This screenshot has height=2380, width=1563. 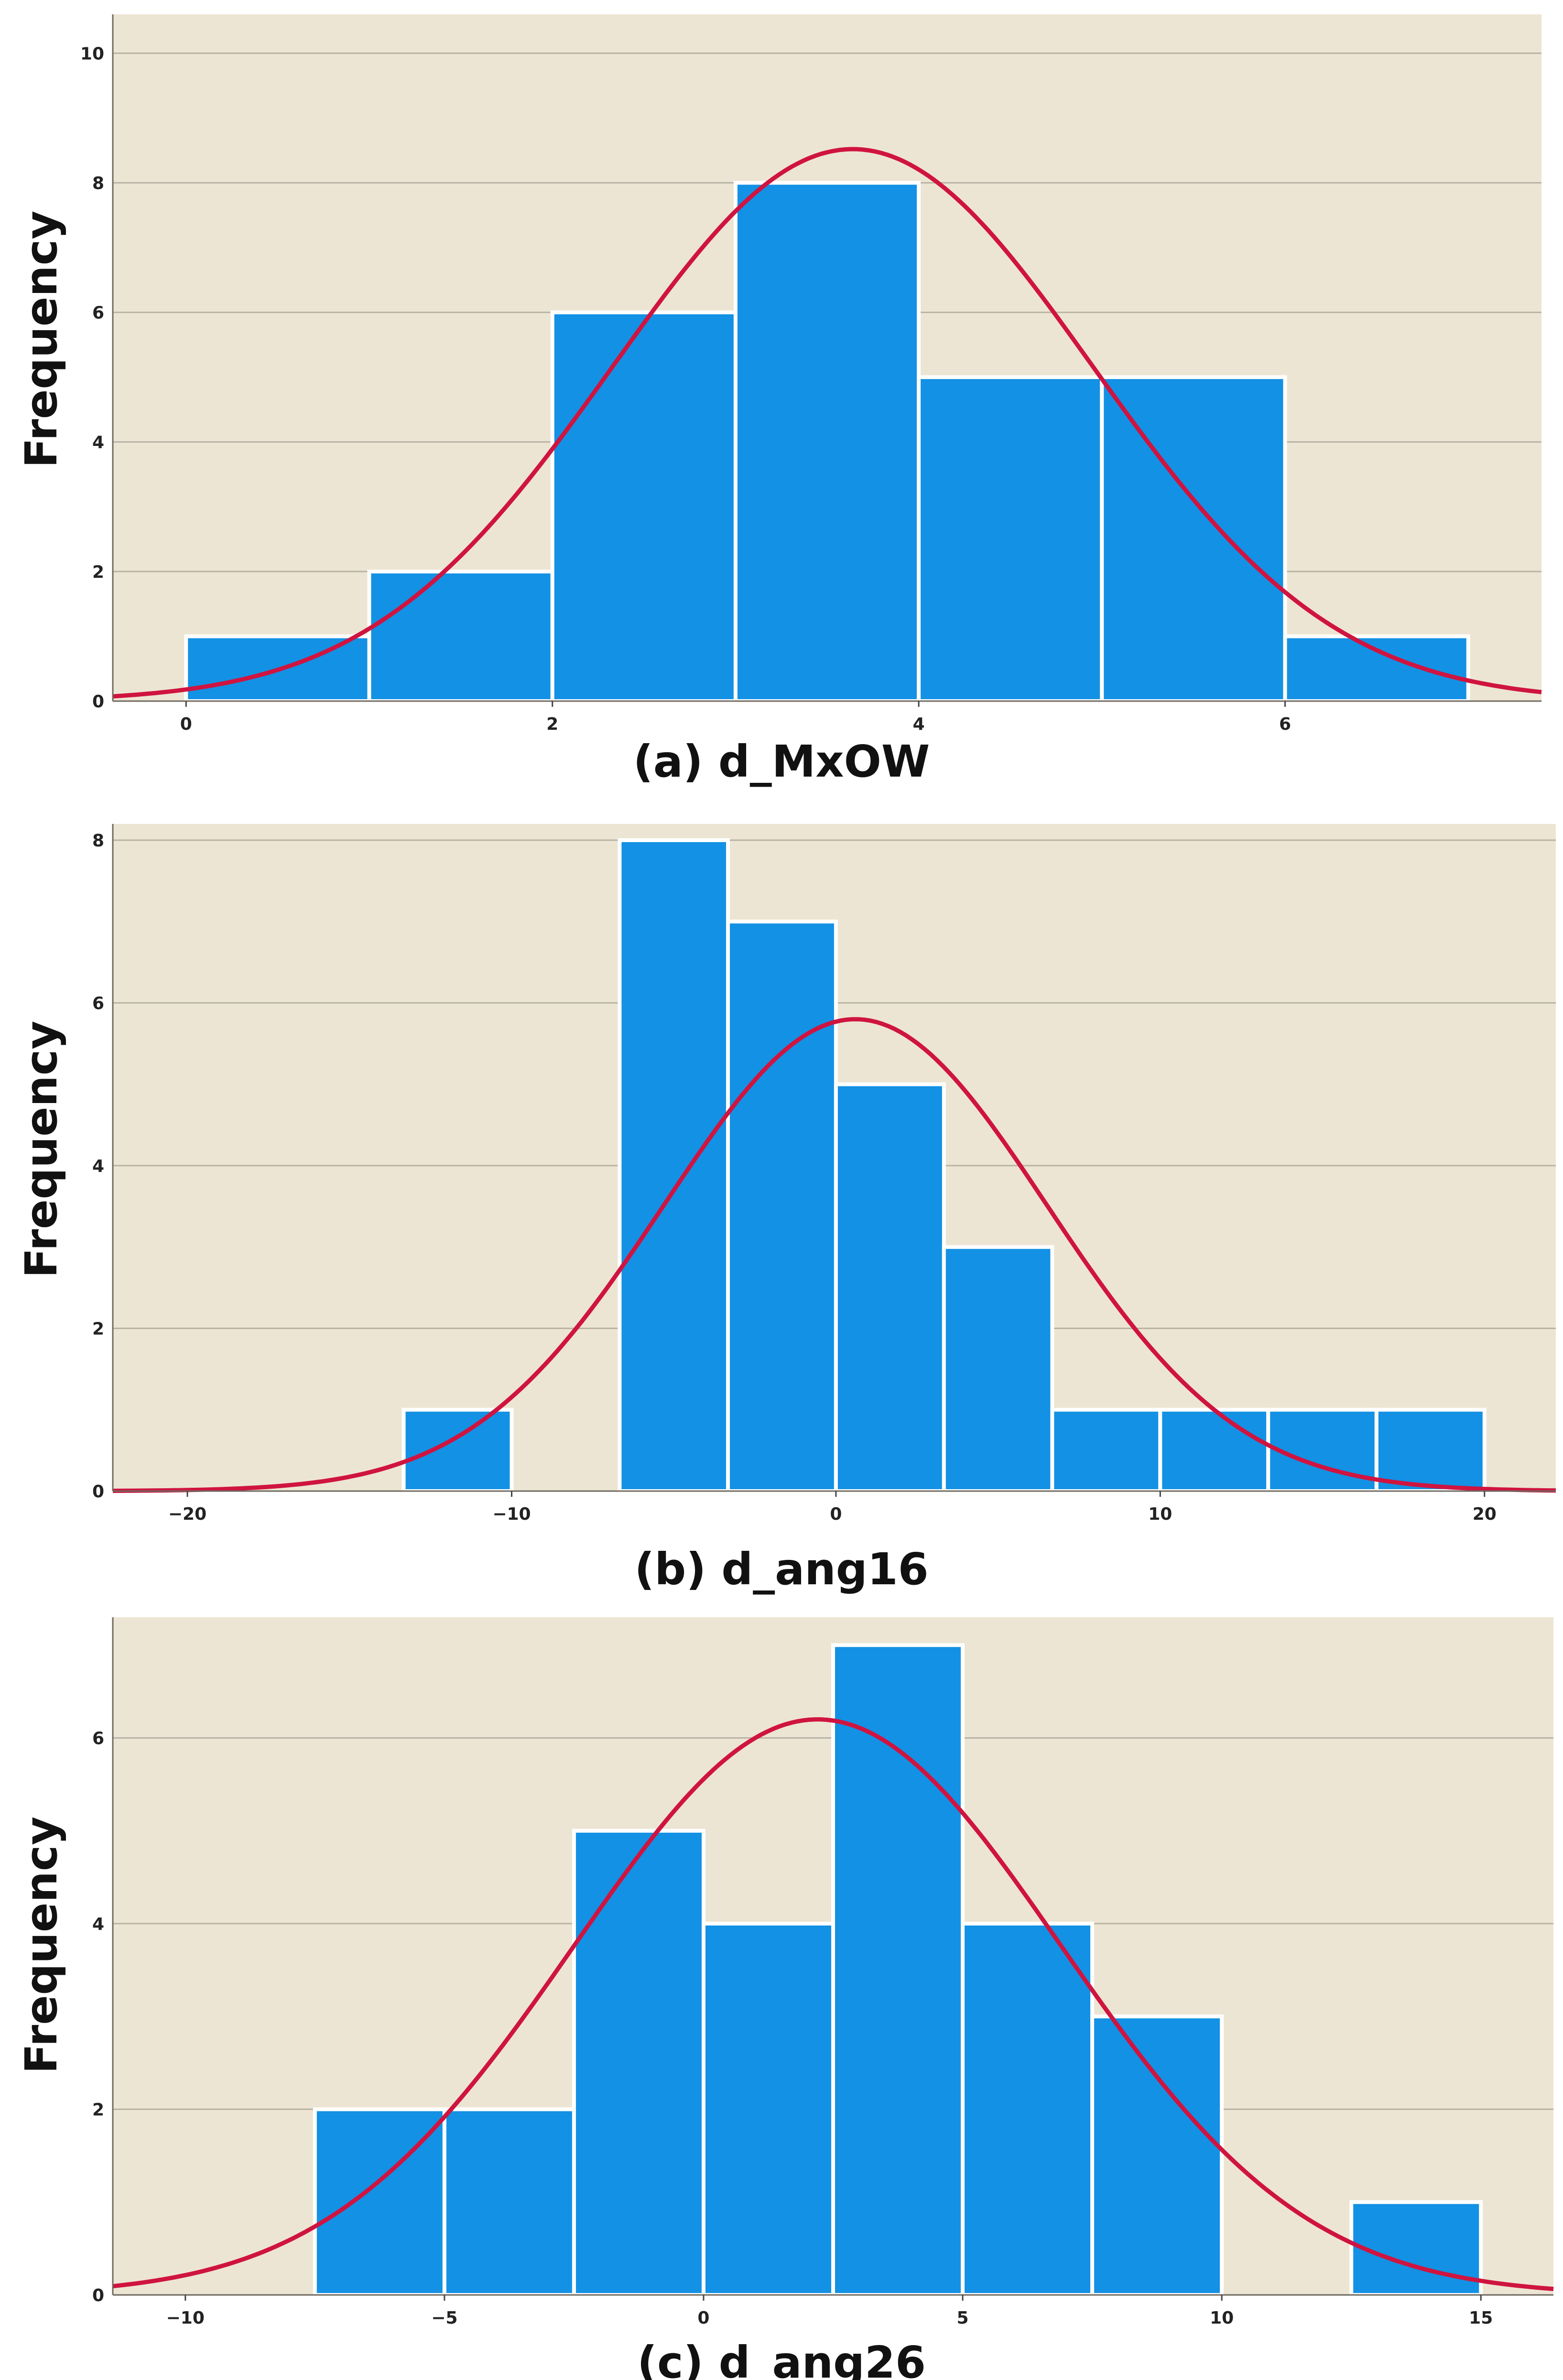 What do you see at coordinates (1485, 1514) in the screenshot?
I see `x-tick-label: 20` at bounding box center [1485, 1514].